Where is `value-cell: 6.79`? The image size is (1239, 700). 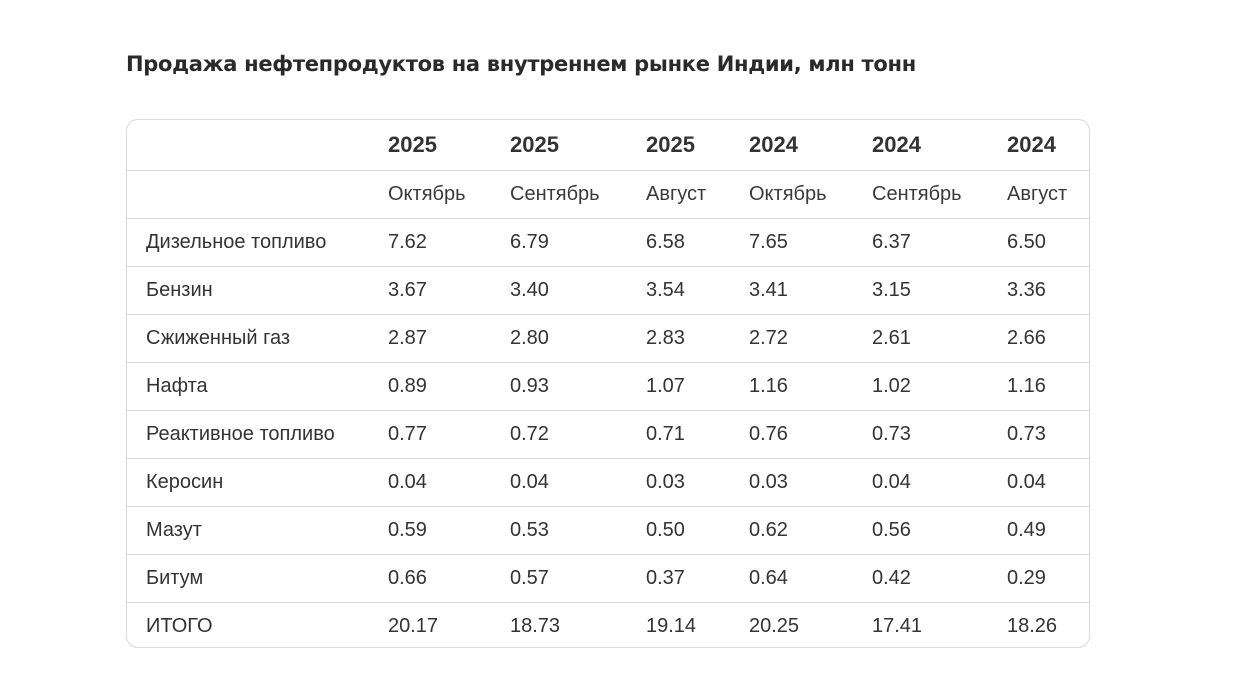 value-cell: 6.79 is located at coordinates (560, 242).